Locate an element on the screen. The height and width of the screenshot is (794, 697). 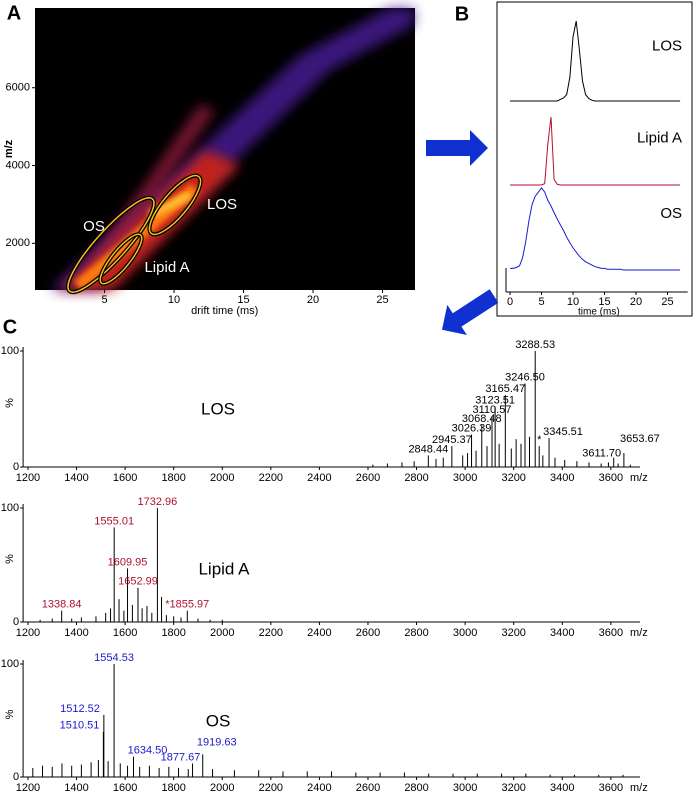
peak-label: 1919.63 is located at coordinates (217, 742).